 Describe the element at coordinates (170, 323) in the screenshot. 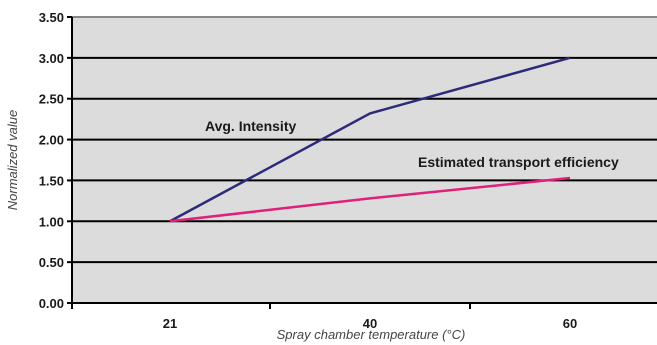

I see `x-tick-label: 21` at that location.